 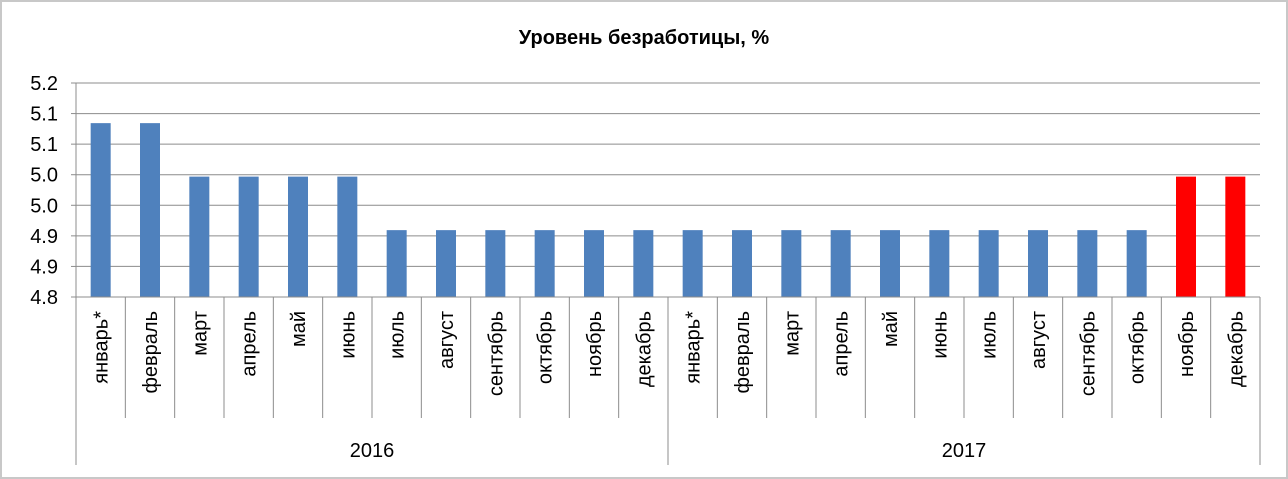 I want to click on group-label-year: 2016, so click(x=372, y=451).